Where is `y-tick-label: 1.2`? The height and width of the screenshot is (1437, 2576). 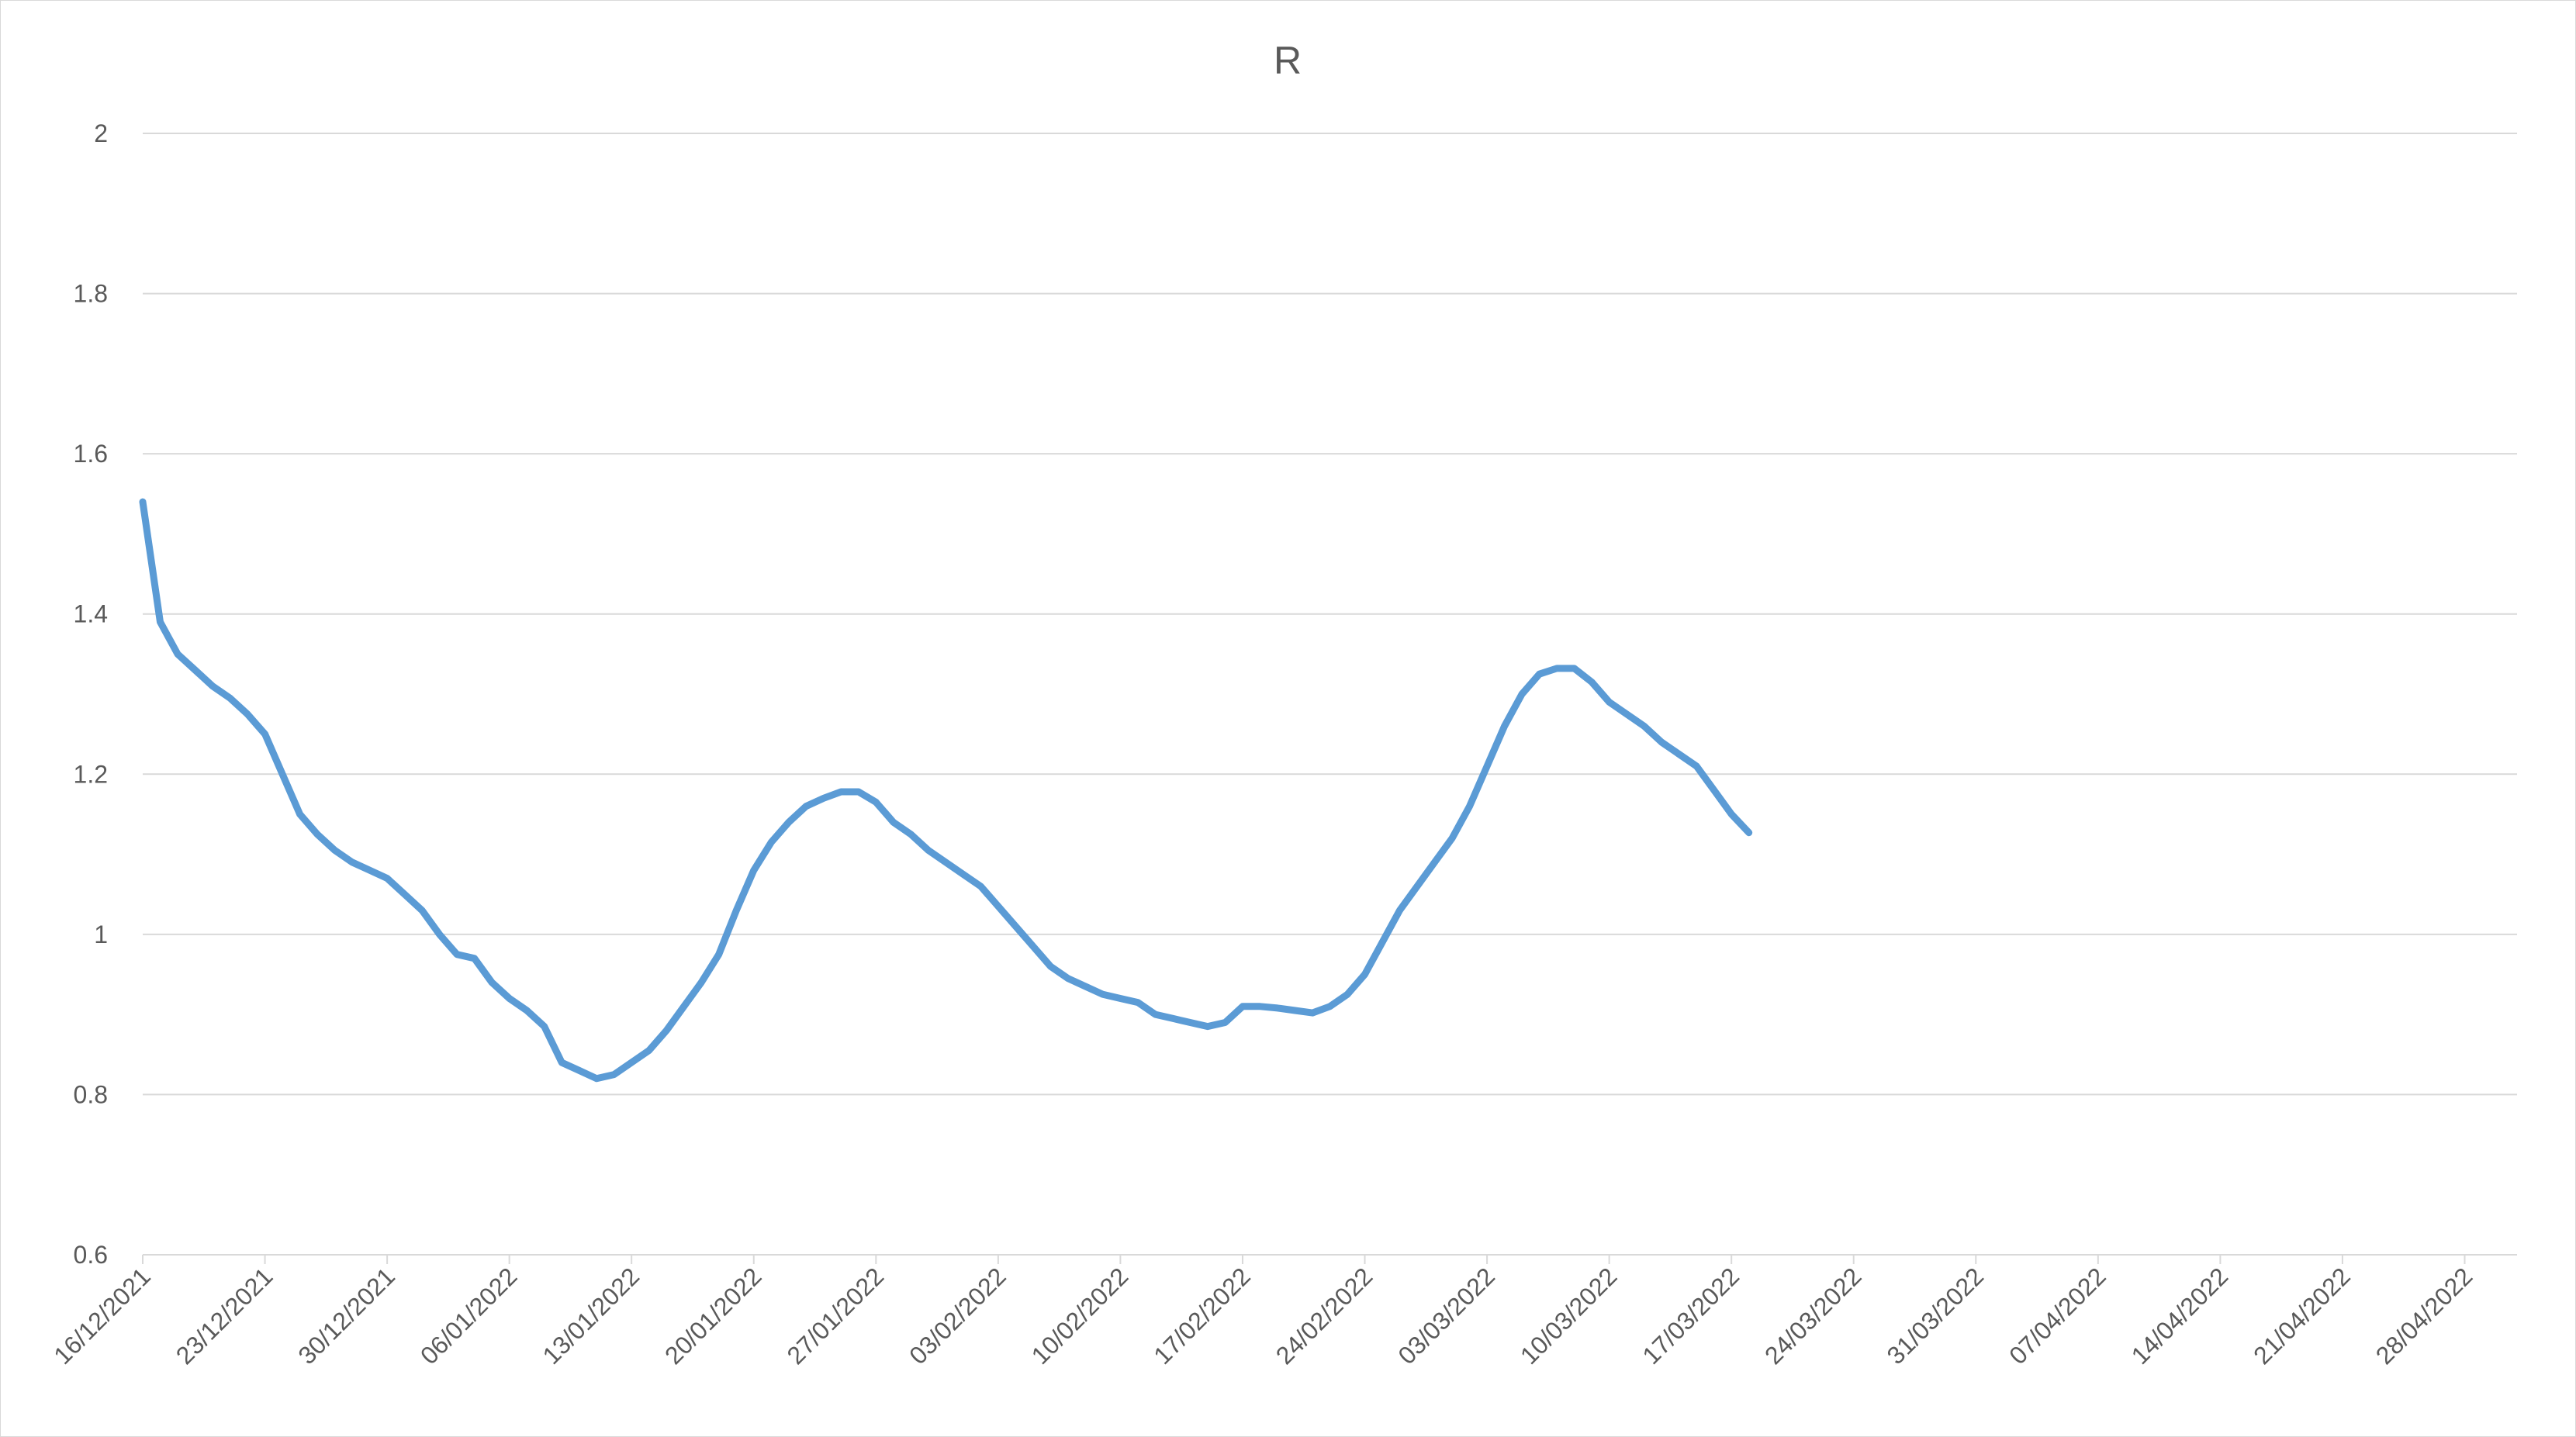 y-tick-label: 1.2 is located at coordinates (91, 774).